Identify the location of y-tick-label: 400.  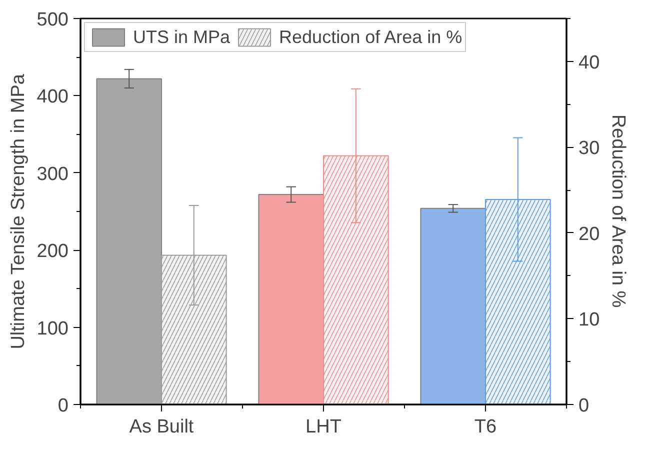
(52, 97).